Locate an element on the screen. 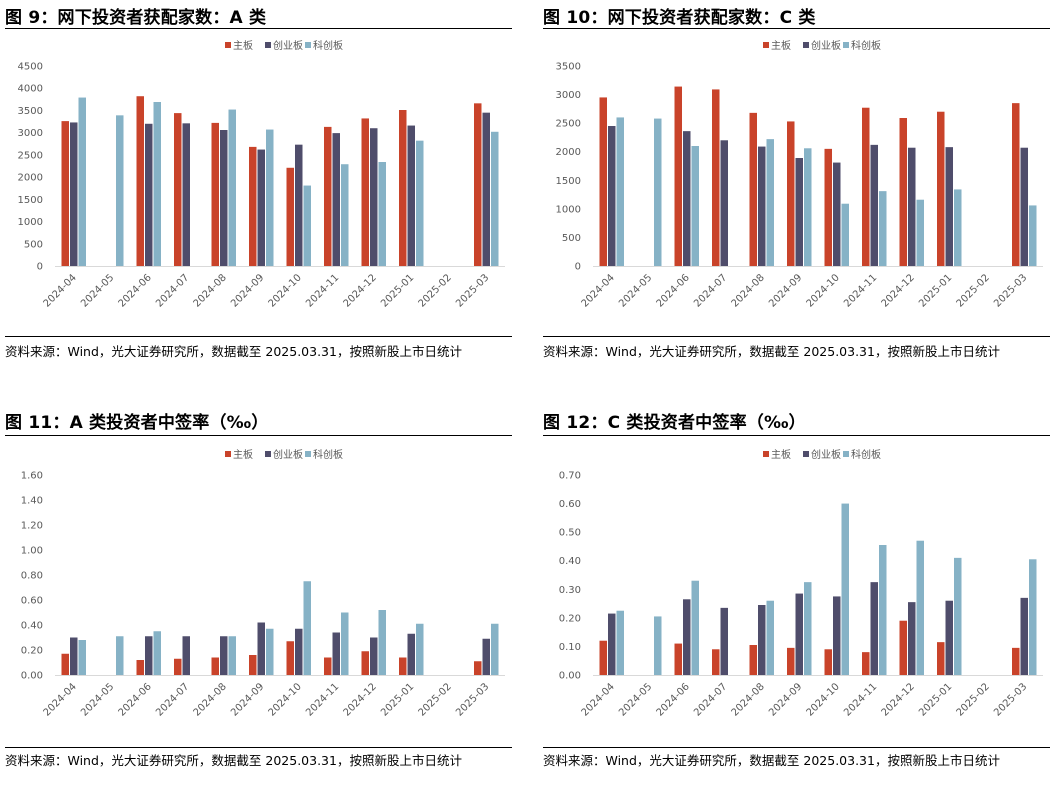  y-tick-label: 3000 is located at coordinates (568, 95).